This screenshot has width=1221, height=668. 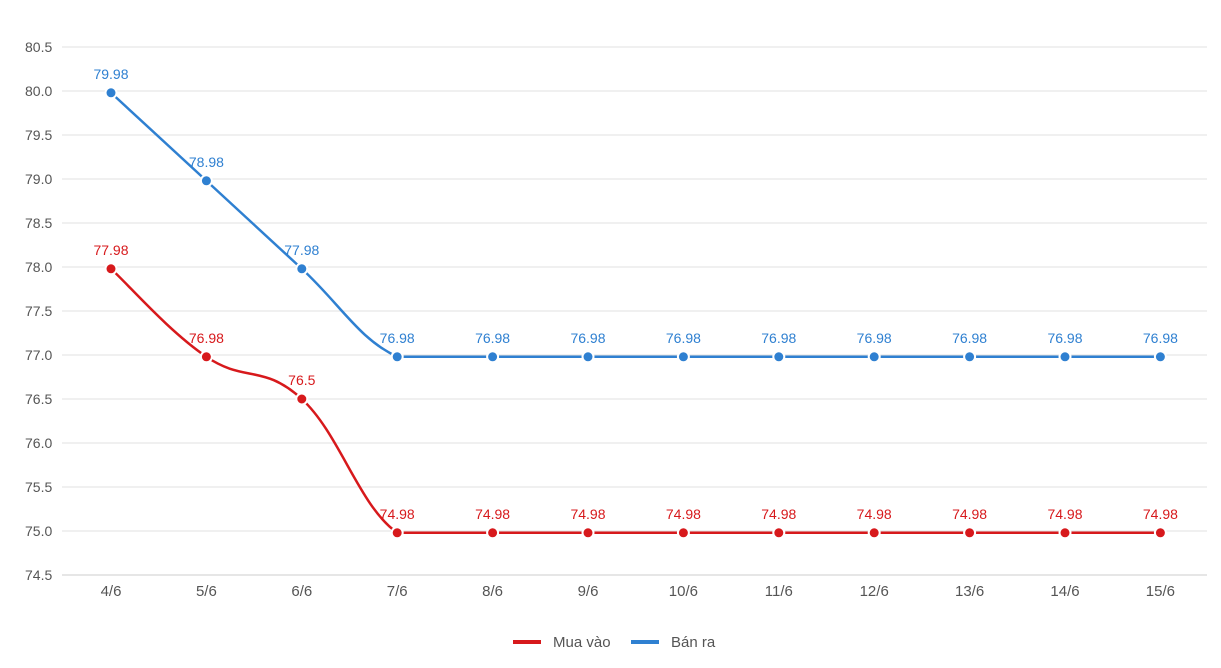 I want to click on legend-label: Bán ra, so click(x=693, y=642).